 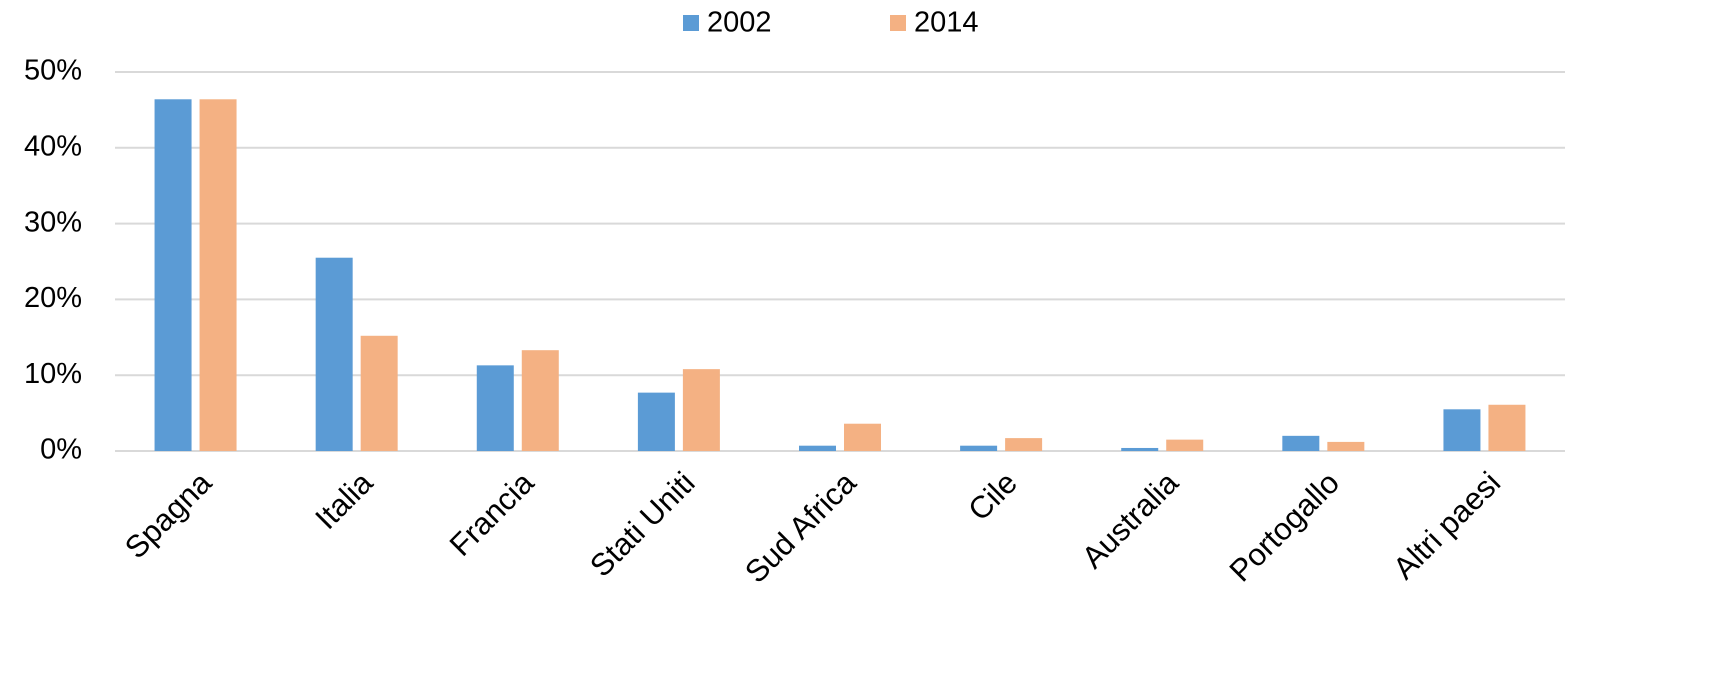 I want to click on y-tick-label: 10%, so click(x=53, y=374).